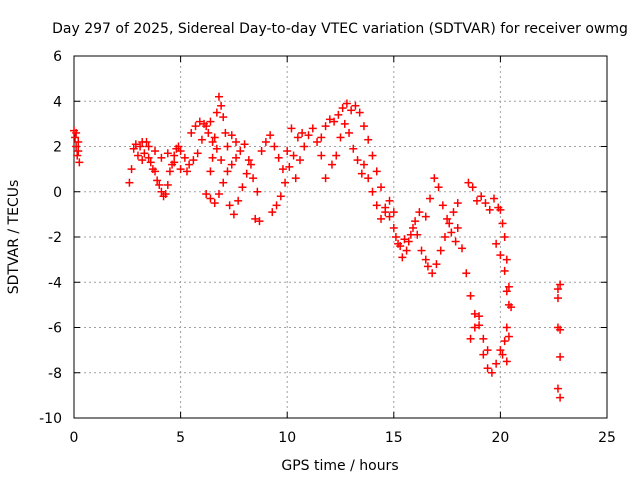 The image size is (640, 480). What do you see at coordinates (57, 193) in the screenshot?
I see `y-tick-label: 0` at bounding box center [57, 193].